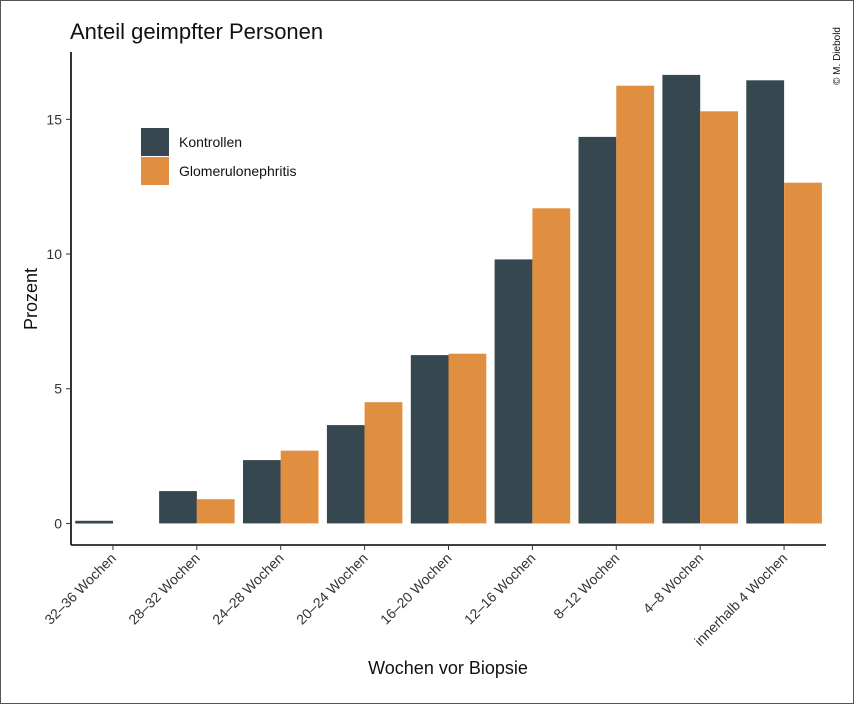  Describe the element at coordinates (155, 142) in the screenshot. I see `legend-swatch-kontrollen` at that location.